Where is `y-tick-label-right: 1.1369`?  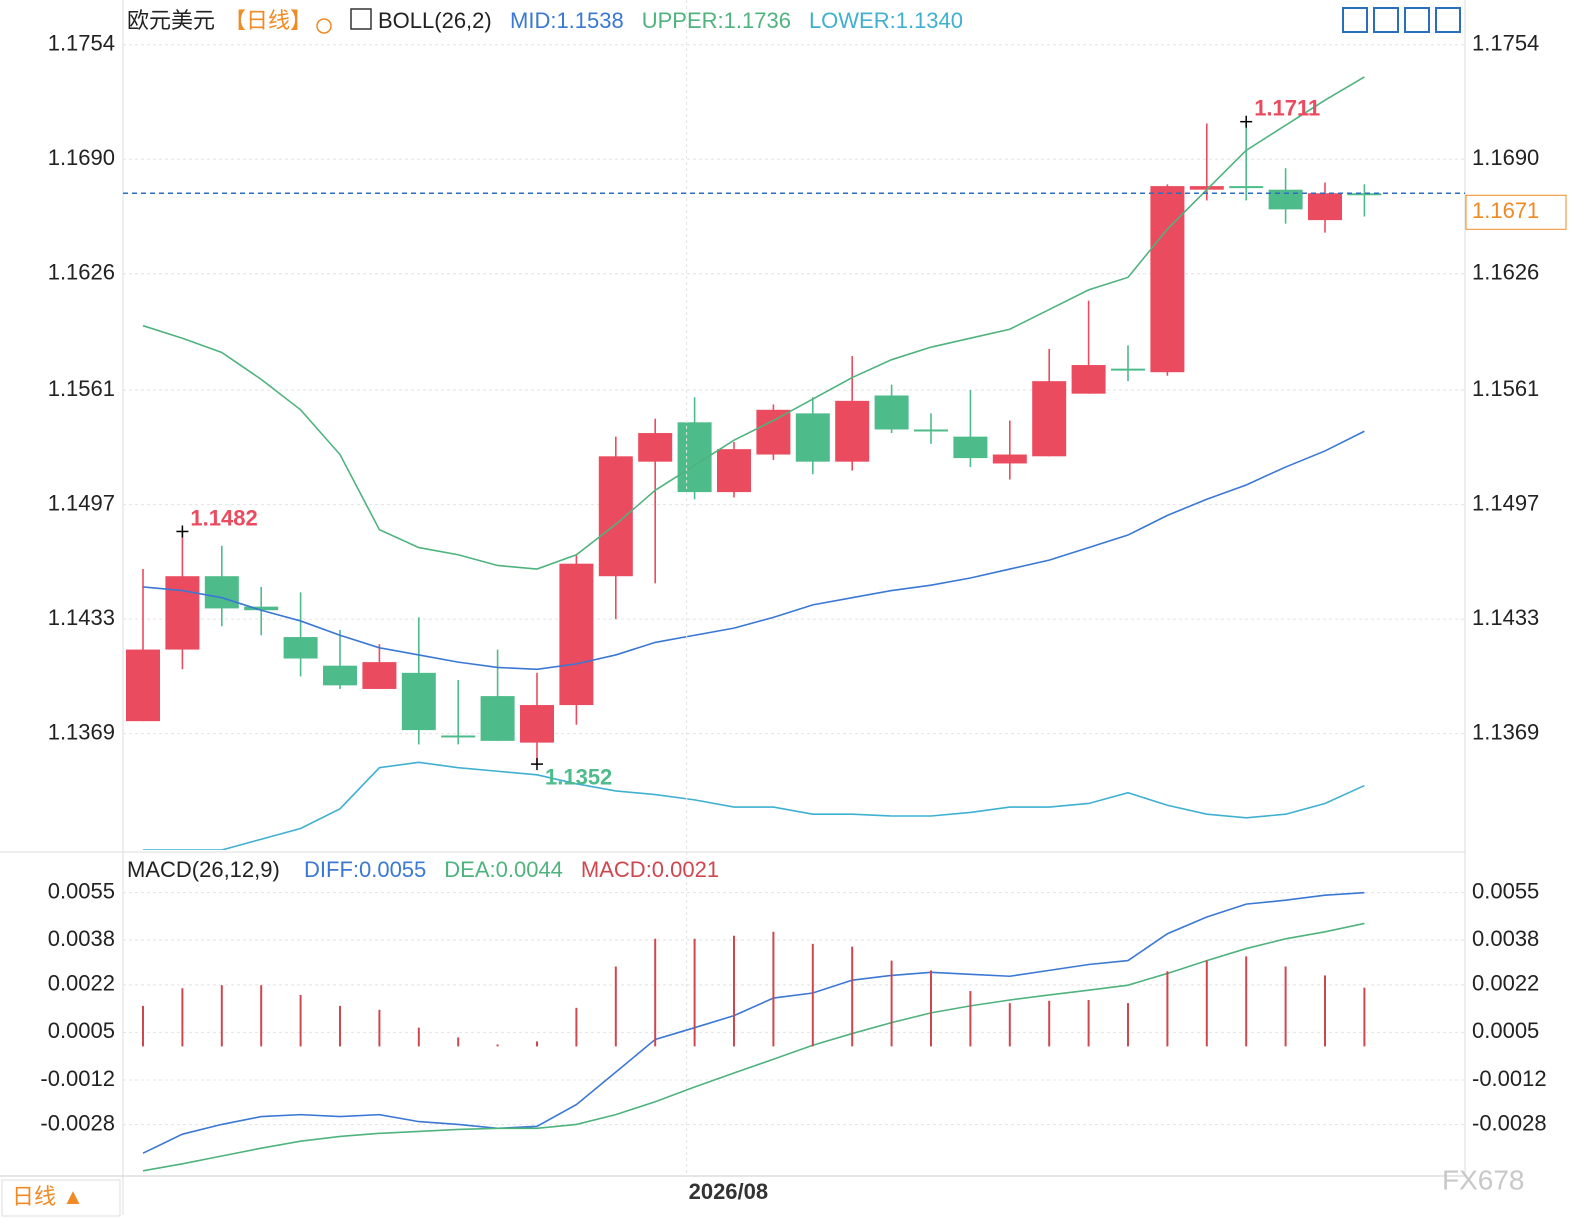 y-tick-label-right: 1.1369 is located at coordinates (1505, 731).